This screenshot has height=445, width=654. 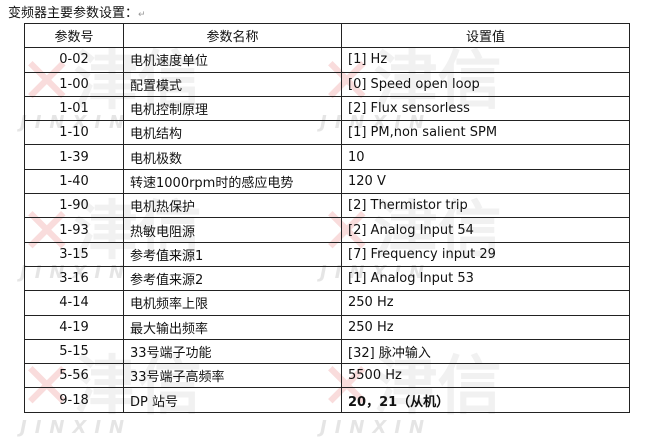 I want to click on param-name-cell: 电机极数, so click(x=232, y=157).